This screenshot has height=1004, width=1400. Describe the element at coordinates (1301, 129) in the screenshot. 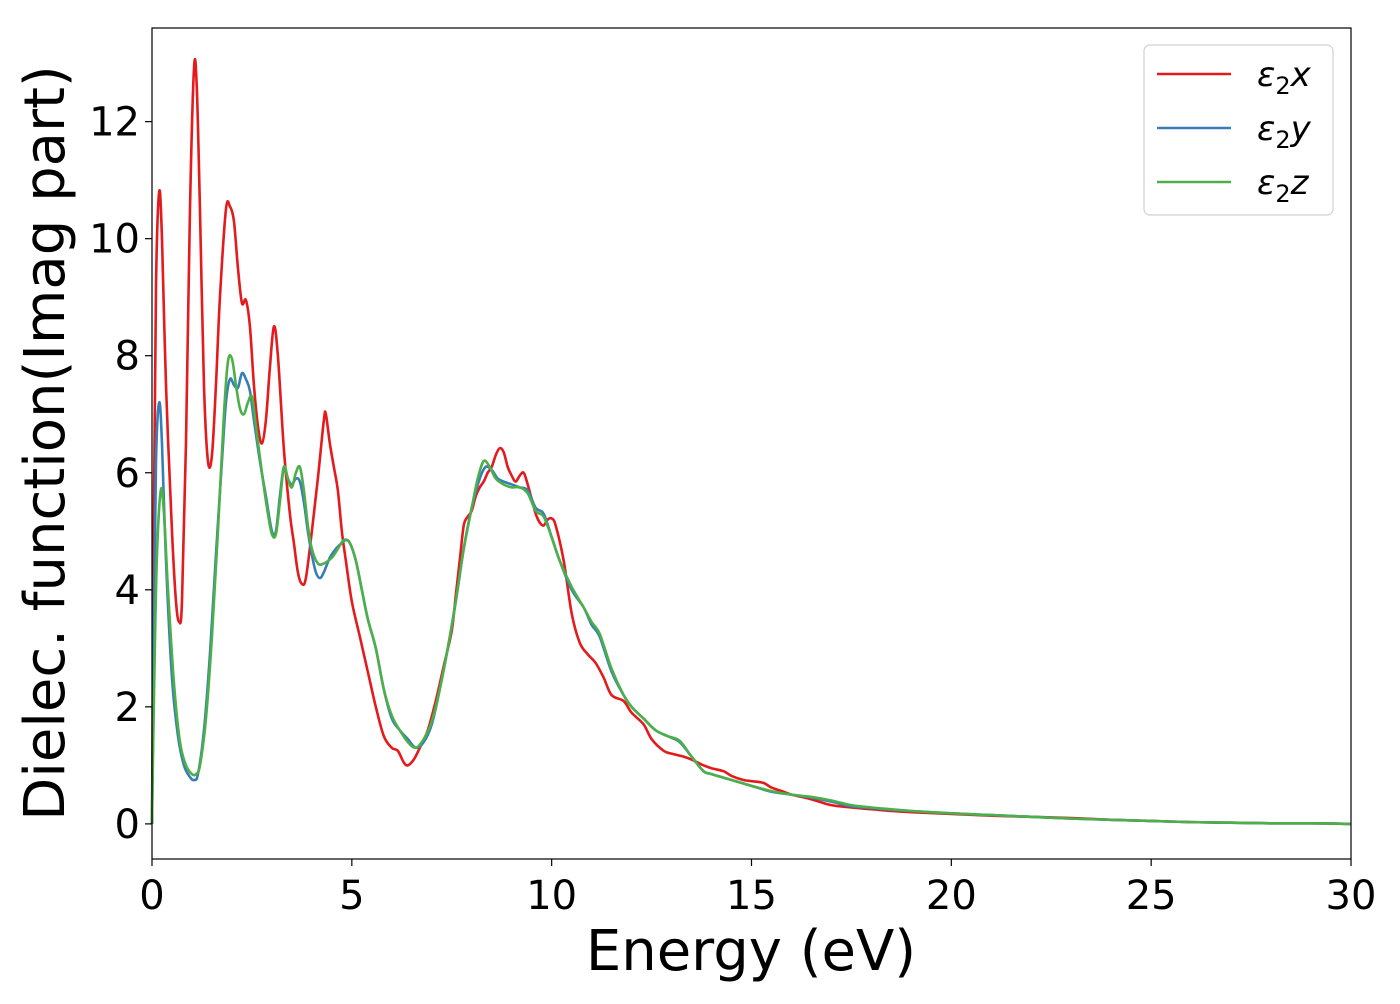

I see `legend-label-var: y` at that location.